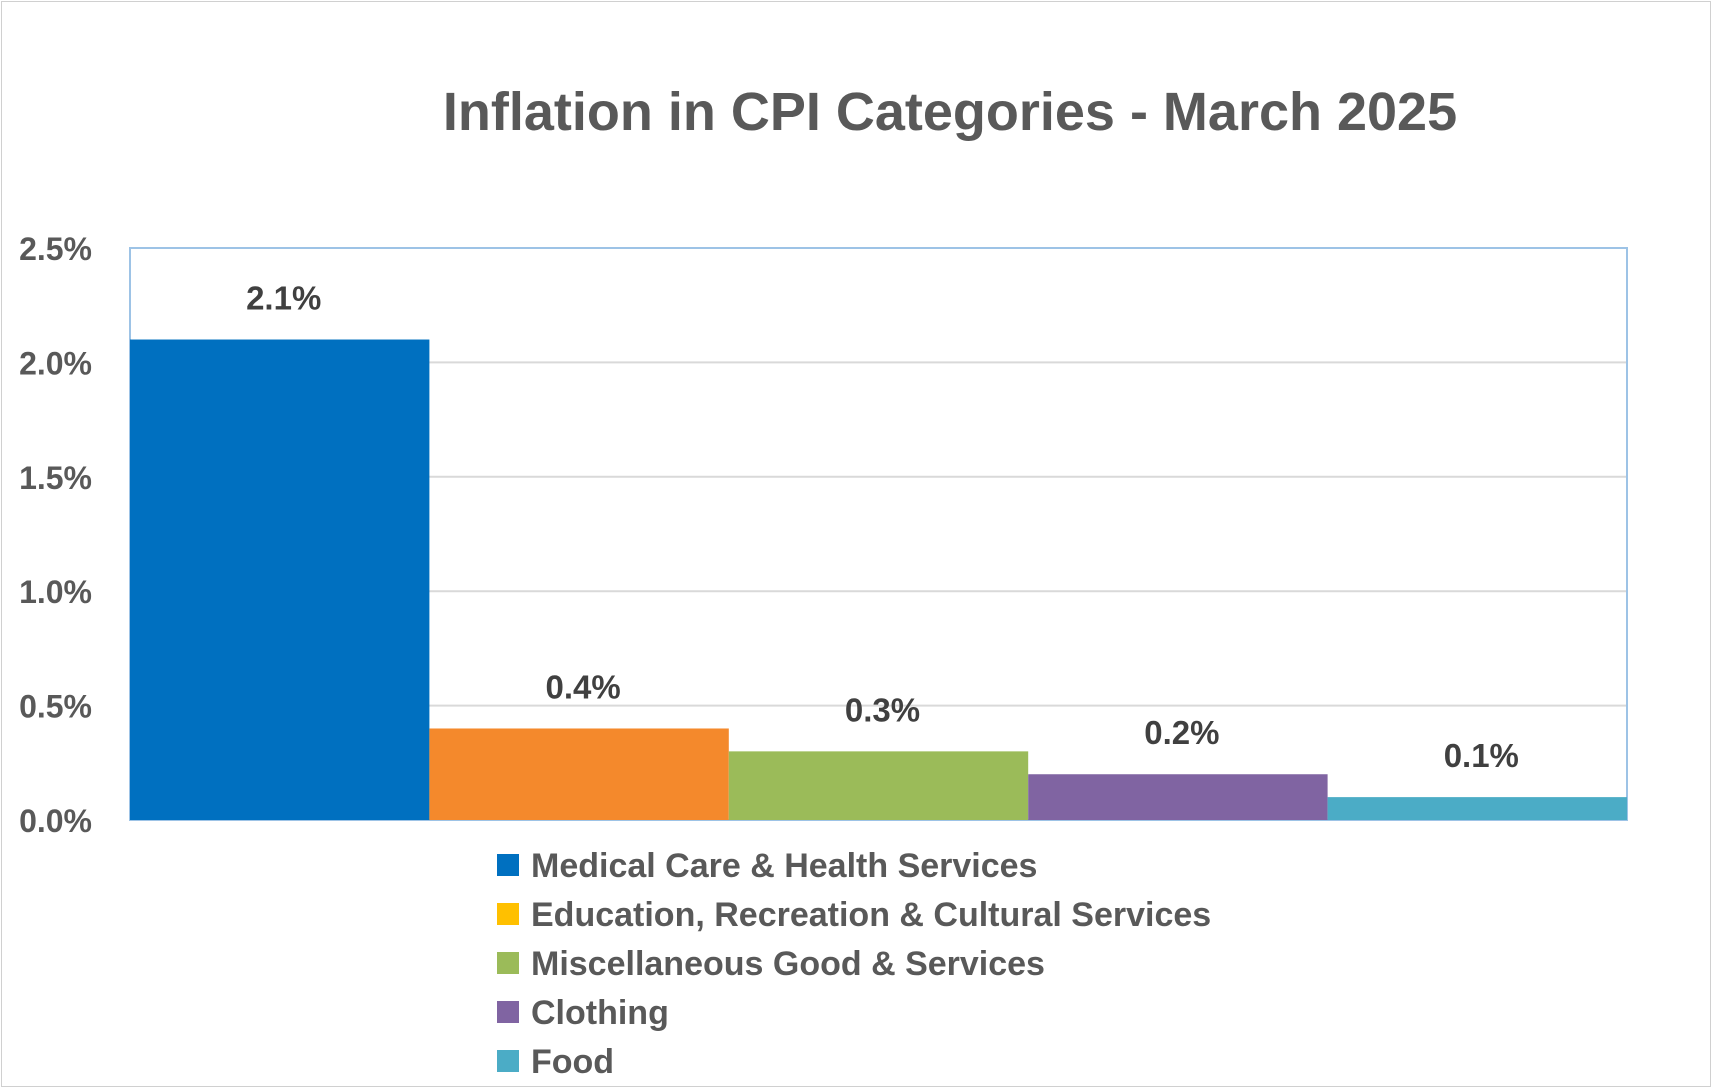 The image size is (1714, 1090). What do you see at coordinates (55, 535) in the screenshot?
I see `y-axis-ticks: 0.0% 0.5% 1.0% 1.5% 2.0% 2.5%` at bounding box center [55, 535].